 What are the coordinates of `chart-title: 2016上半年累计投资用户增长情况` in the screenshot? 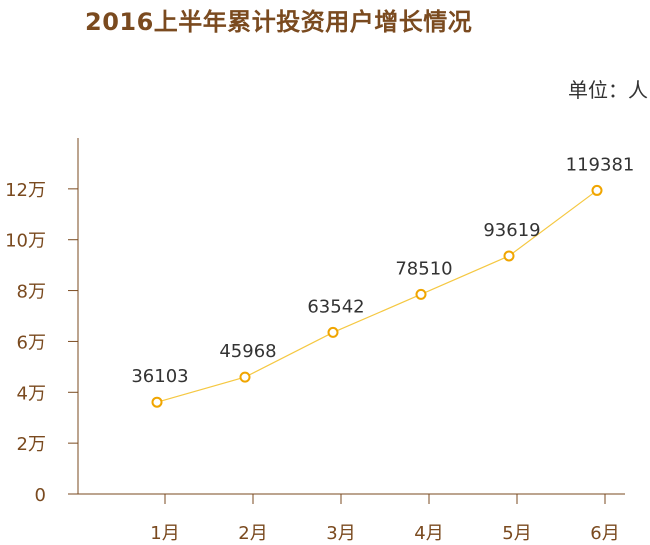 It's located at (279, 22).